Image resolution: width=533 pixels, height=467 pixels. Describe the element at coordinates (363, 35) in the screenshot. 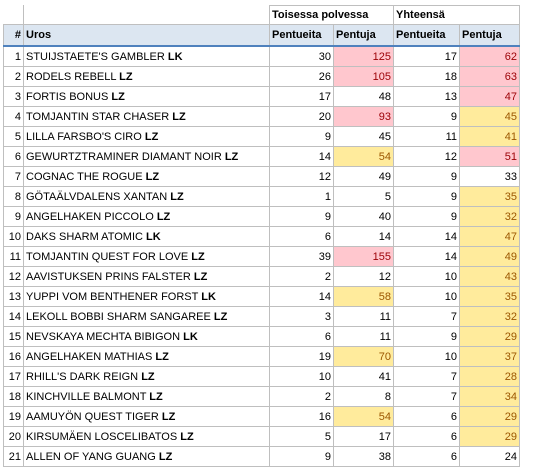

I see `col-header-puppies-second: Pentuja` at that location.